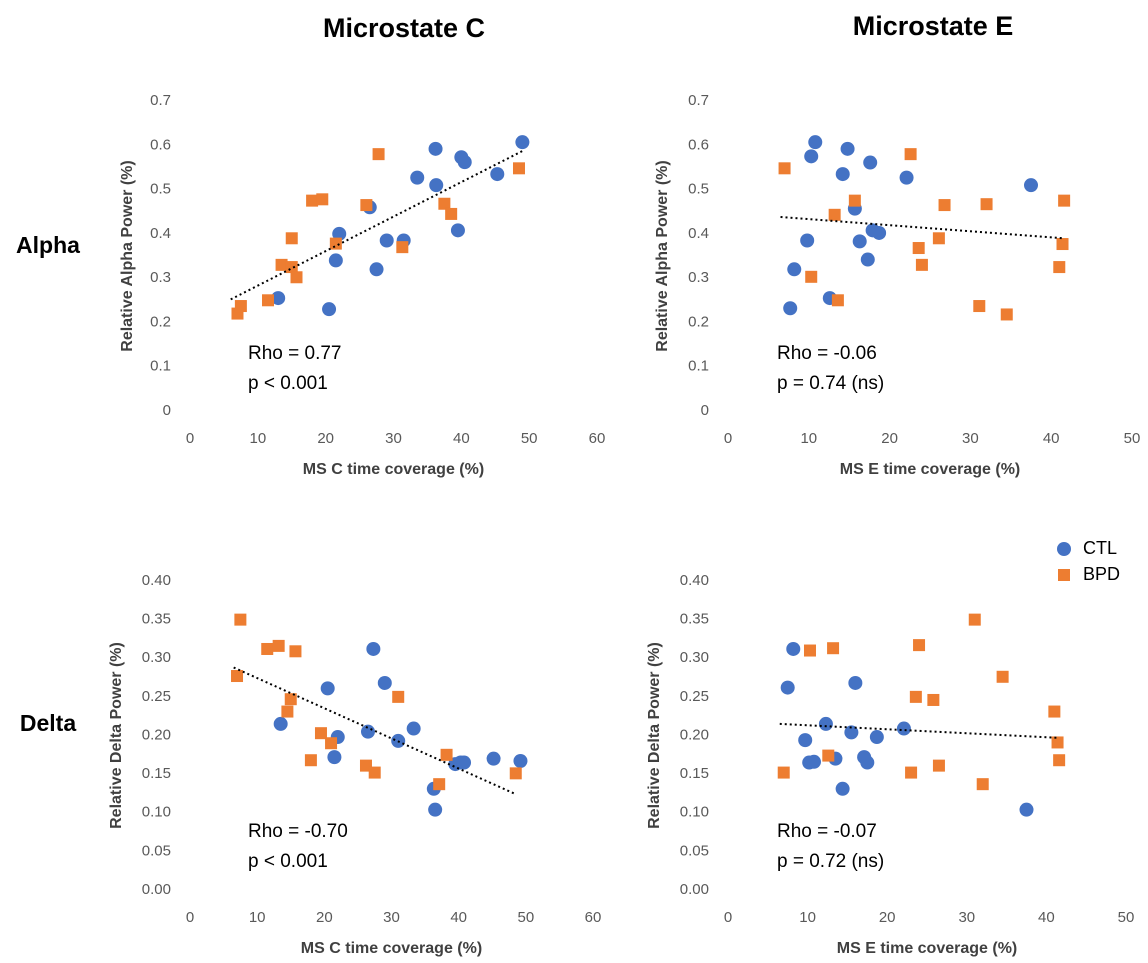 The width and height of the screenshot is (1148, 963). Describe the element at coordinates (827, 831) in the screenshot. I see `annotation: Rho = -0.07` at that location.